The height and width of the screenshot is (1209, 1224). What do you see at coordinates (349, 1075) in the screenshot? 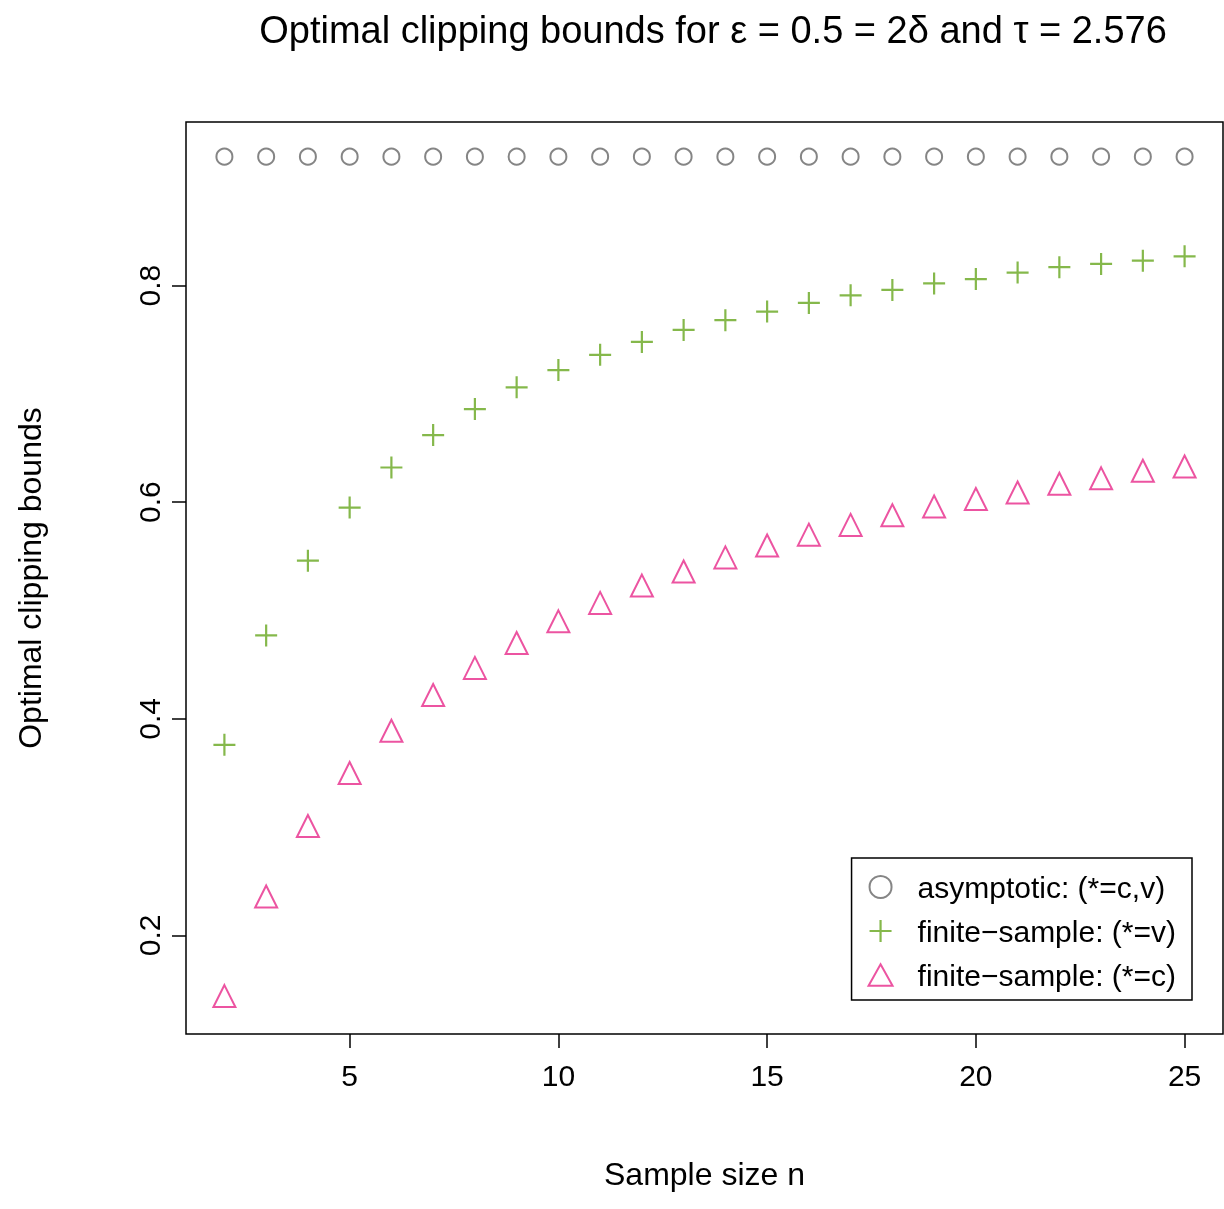
I see `x-tick-label: 5` at bounding box center [349, 1075].